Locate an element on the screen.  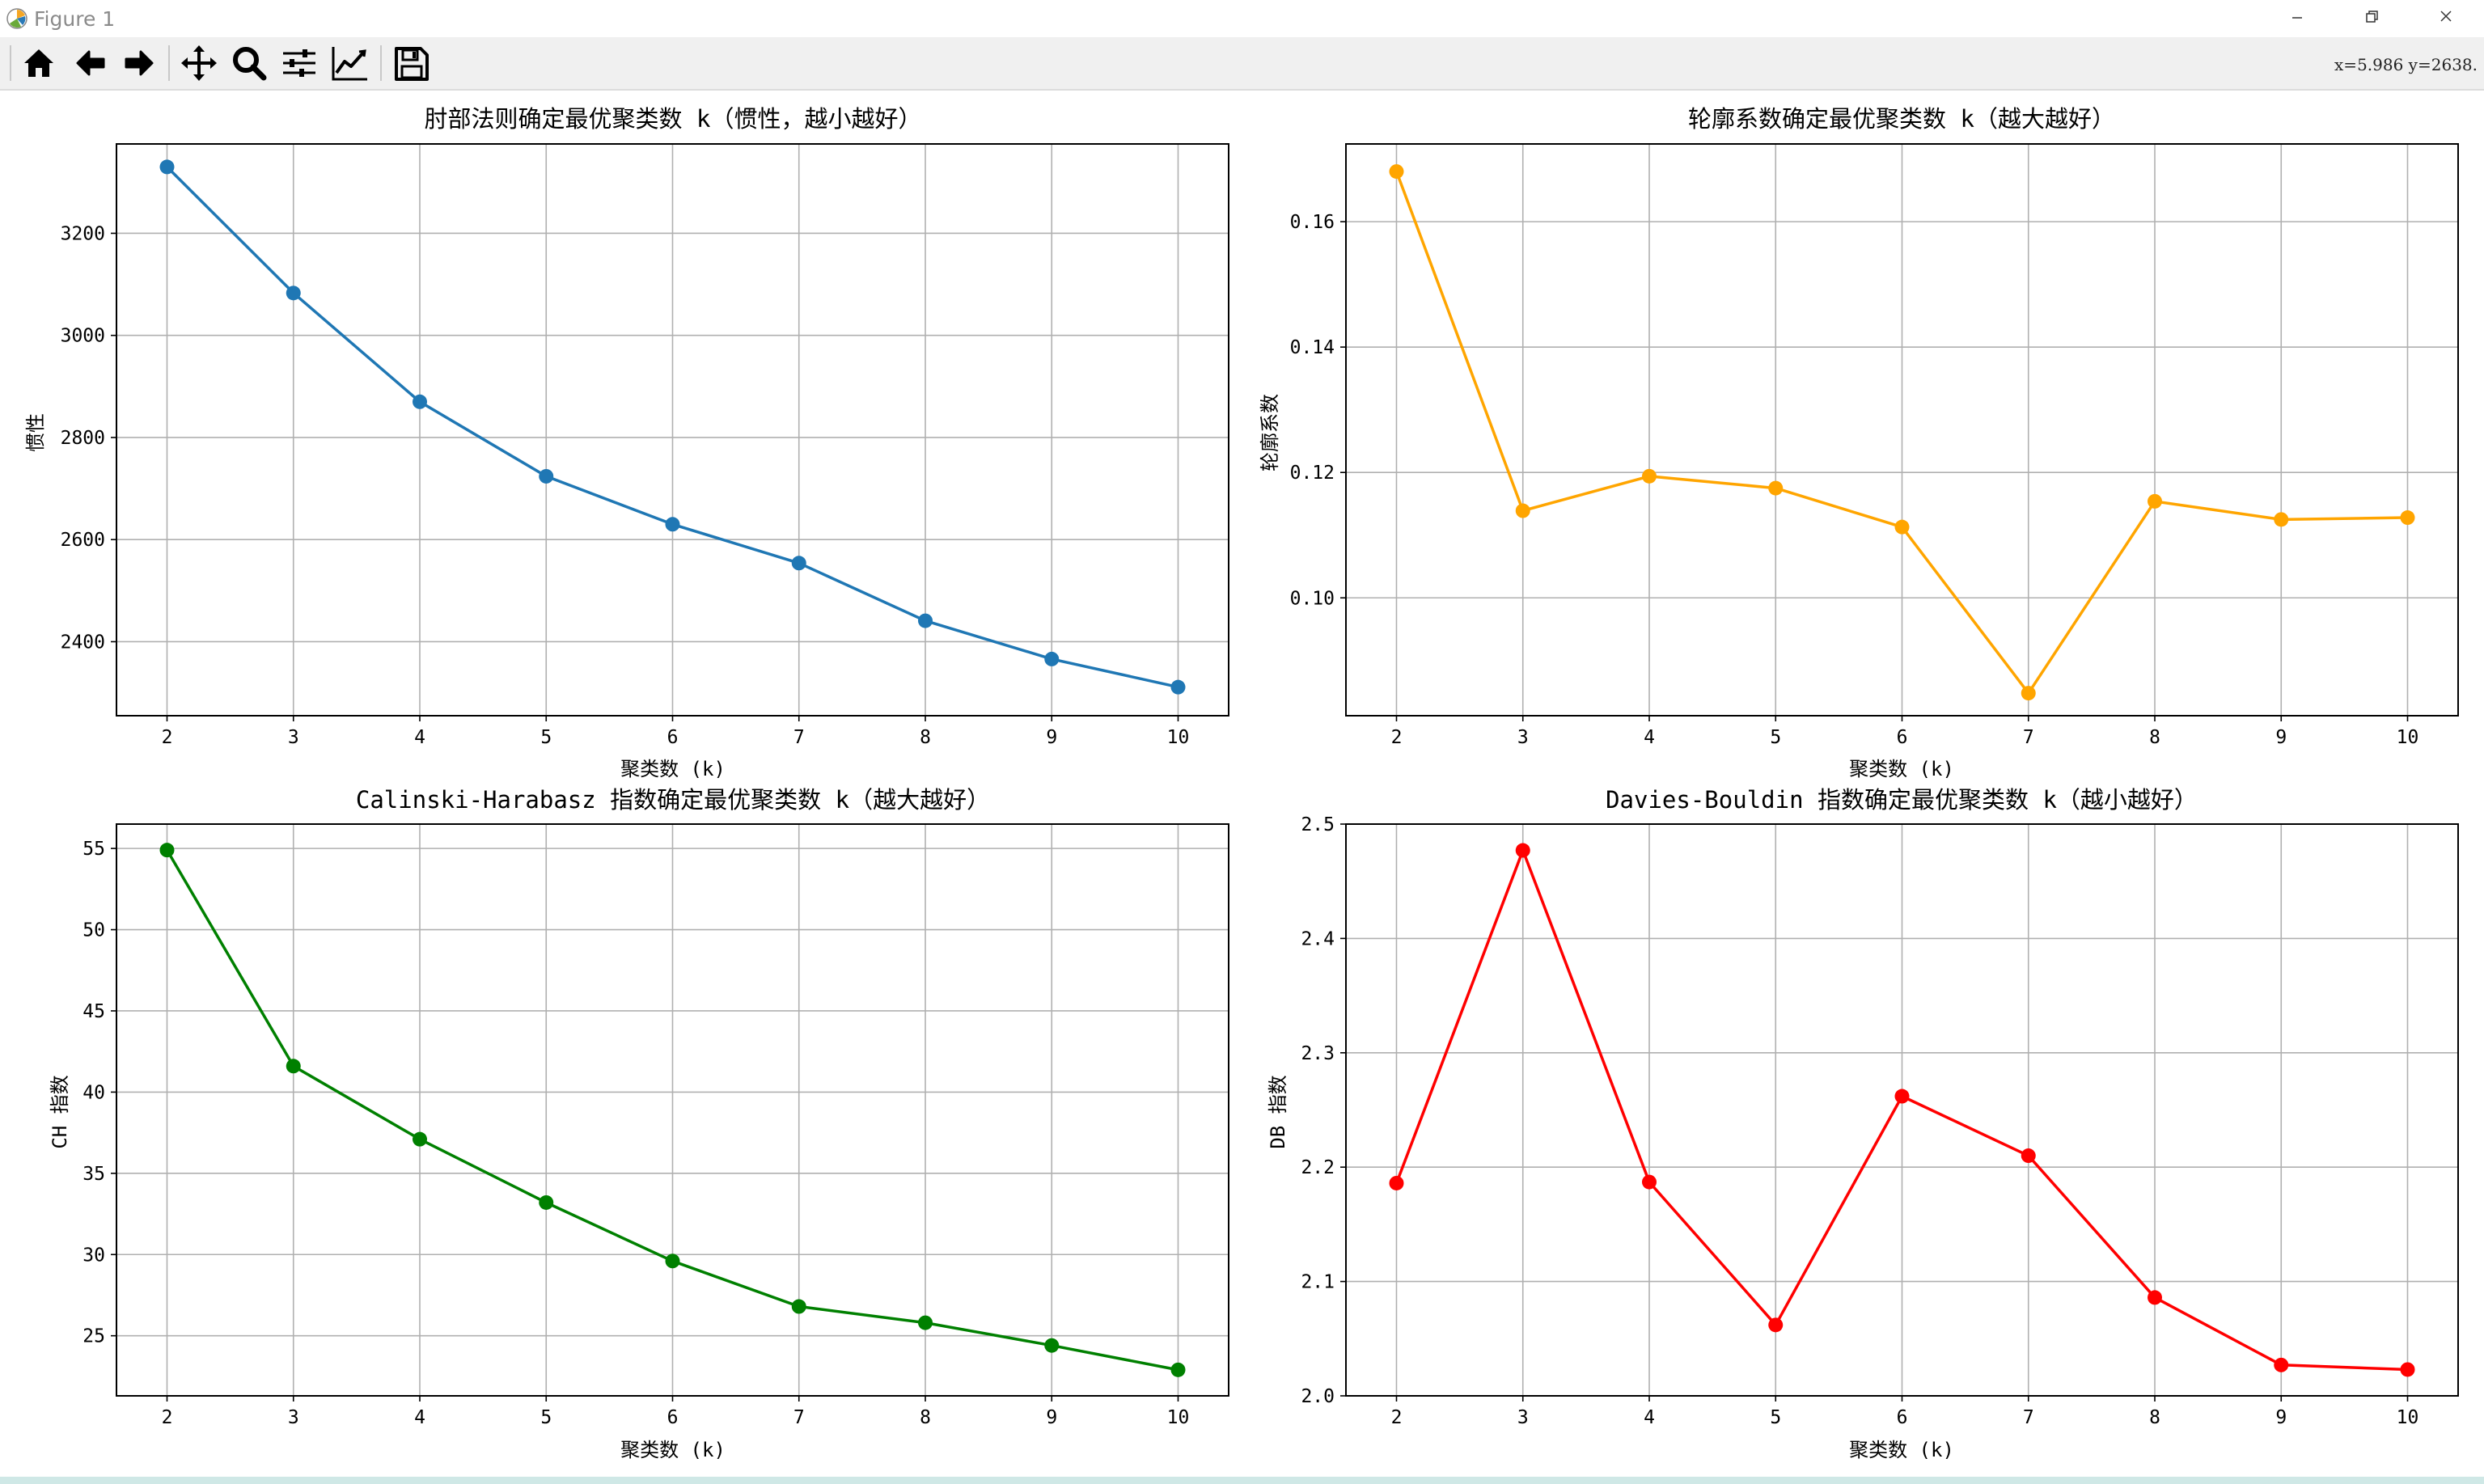
x-tick-label: 5 is located at coordinates (1775, 737).